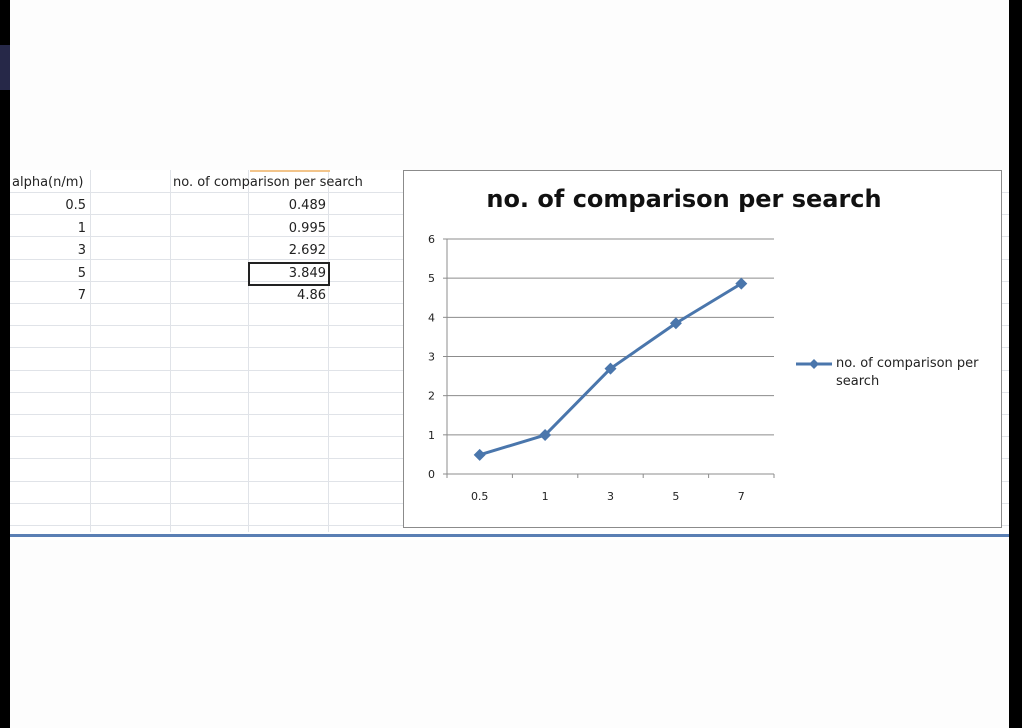  Describe the element at coordinates (307, 205) in the screenshot. I see `cell-comparisons: 0.489` at that location.